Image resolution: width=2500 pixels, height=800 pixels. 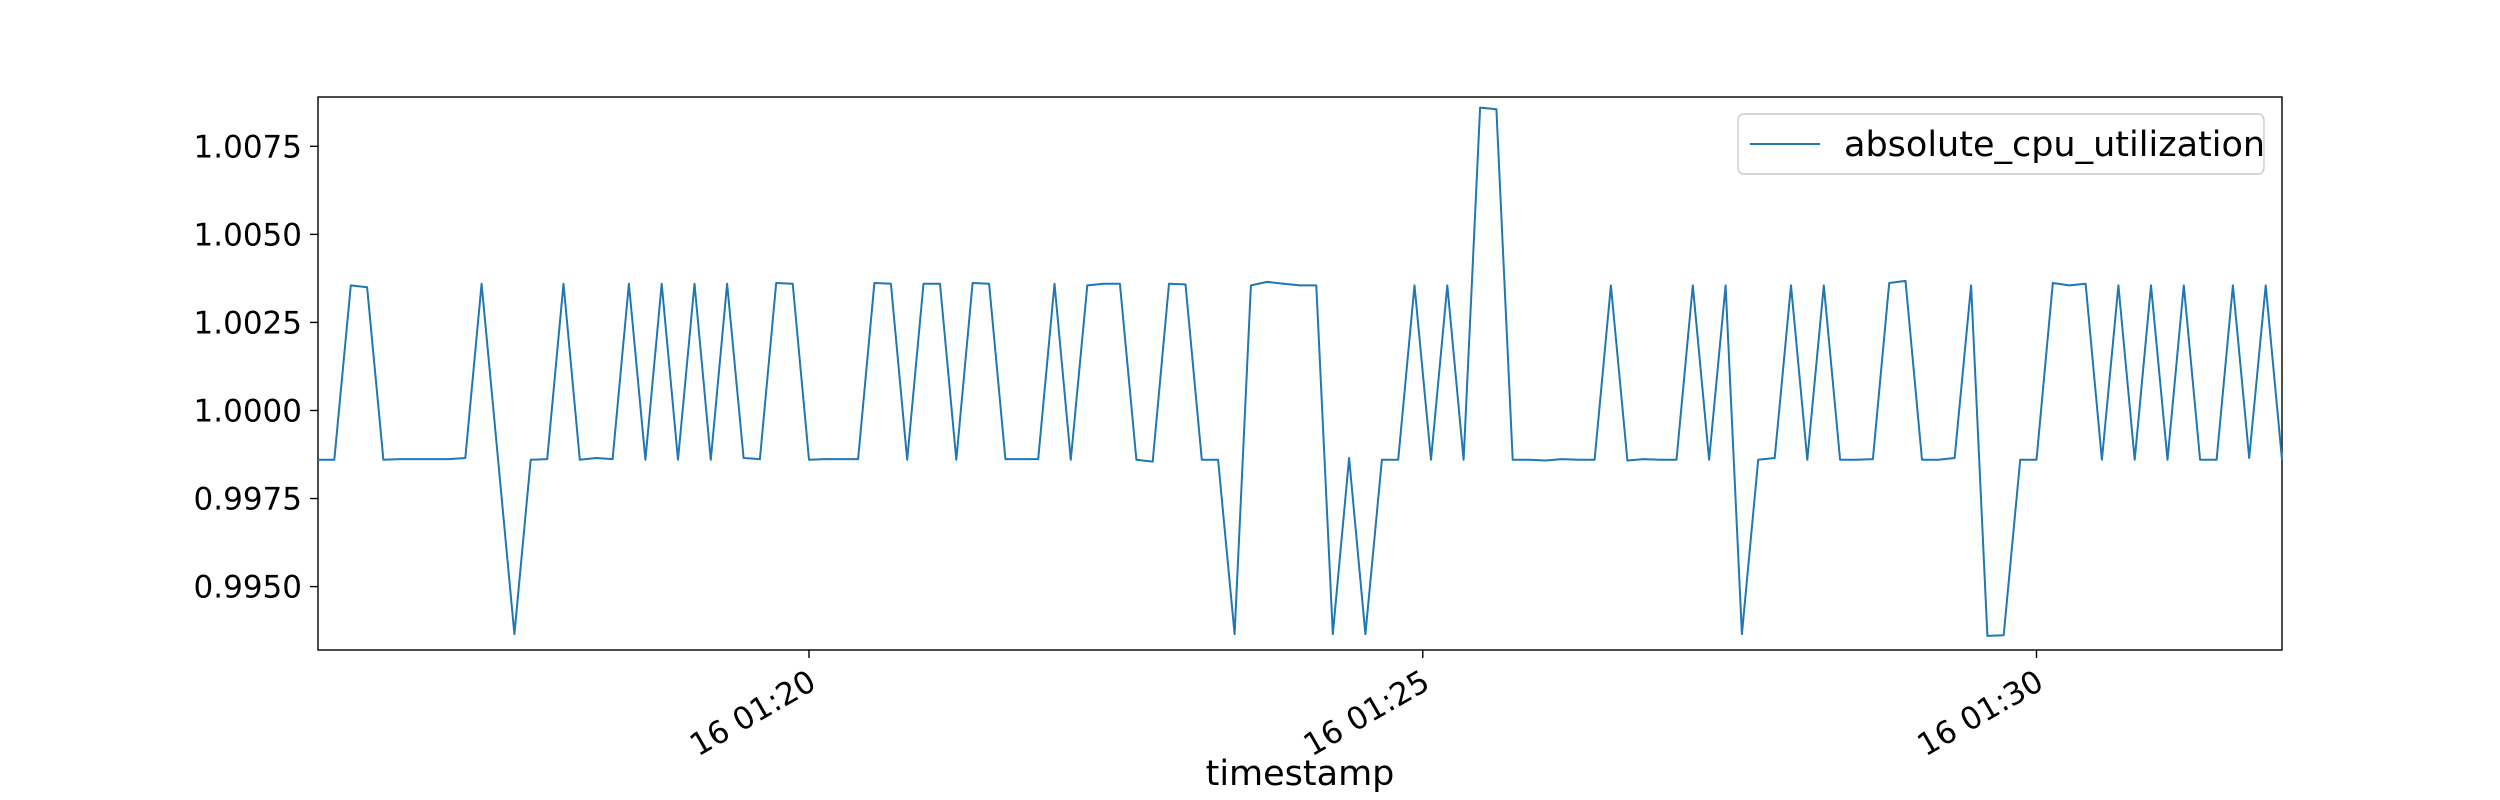 What do you see at coordinates (248, 323) in the screenshot?
I see `y-tick-label: 1.0025` at bounding box center [248, 323].